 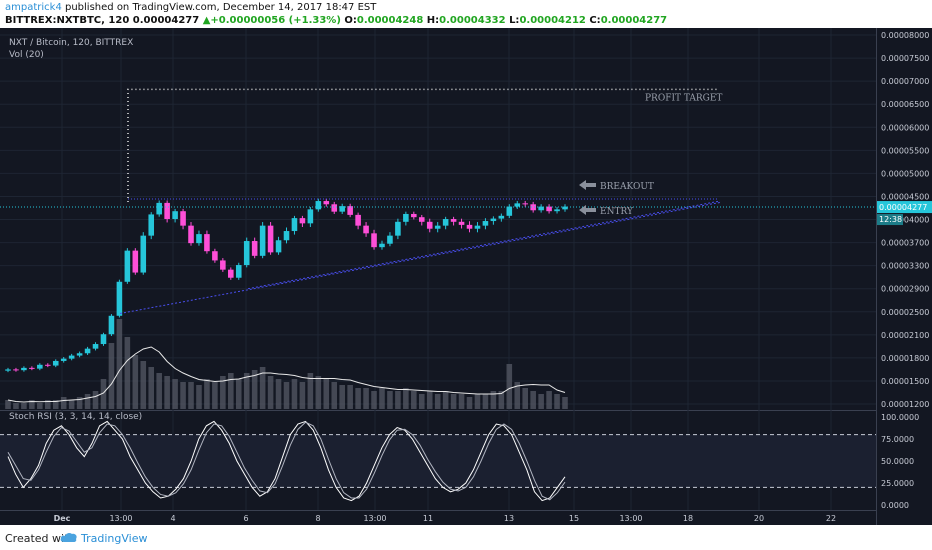 I want to click on time-tick-label: 6, so click(x=245, y=518).